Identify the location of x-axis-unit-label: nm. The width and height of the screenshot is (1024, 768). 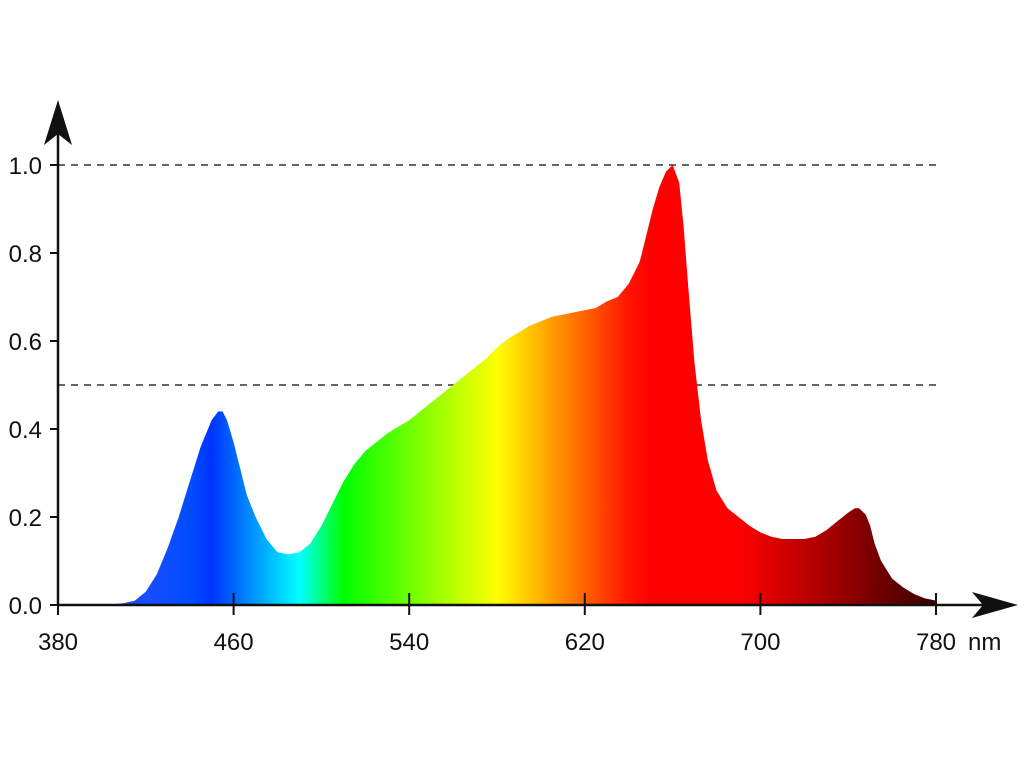
(984, 642).